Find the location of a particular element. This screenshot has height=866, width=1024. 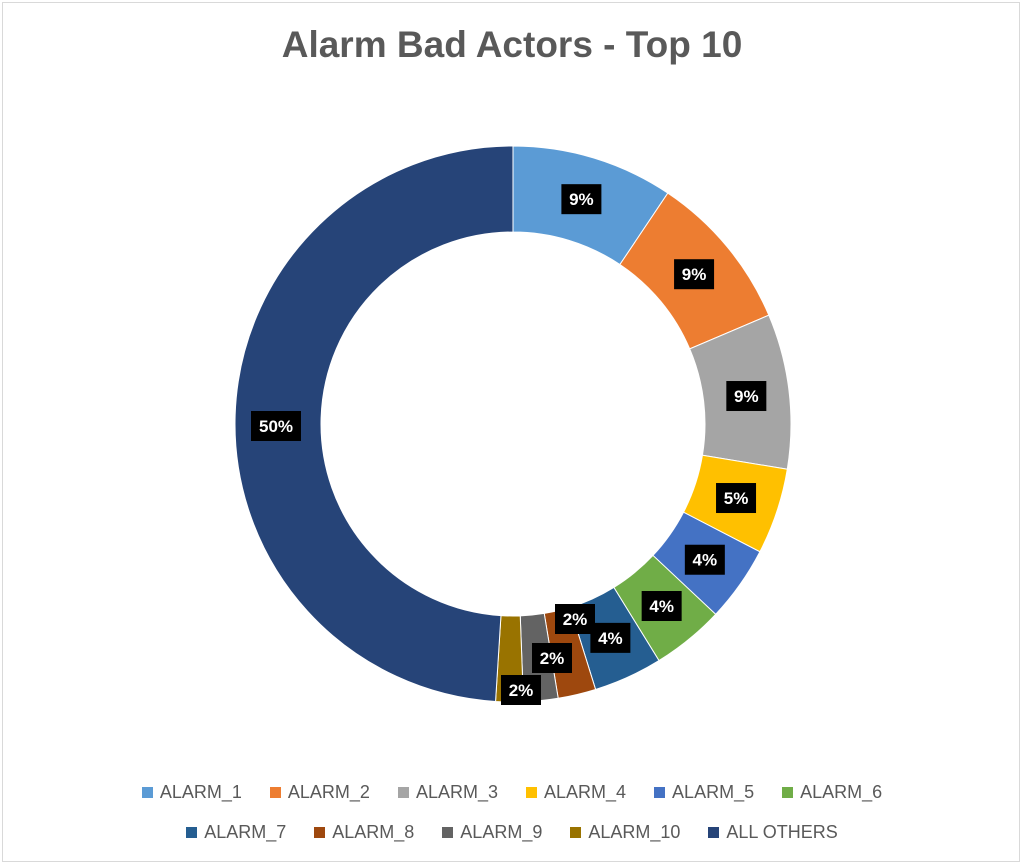

legend-label: ALARM_5 is located at coordinates (713, 792).